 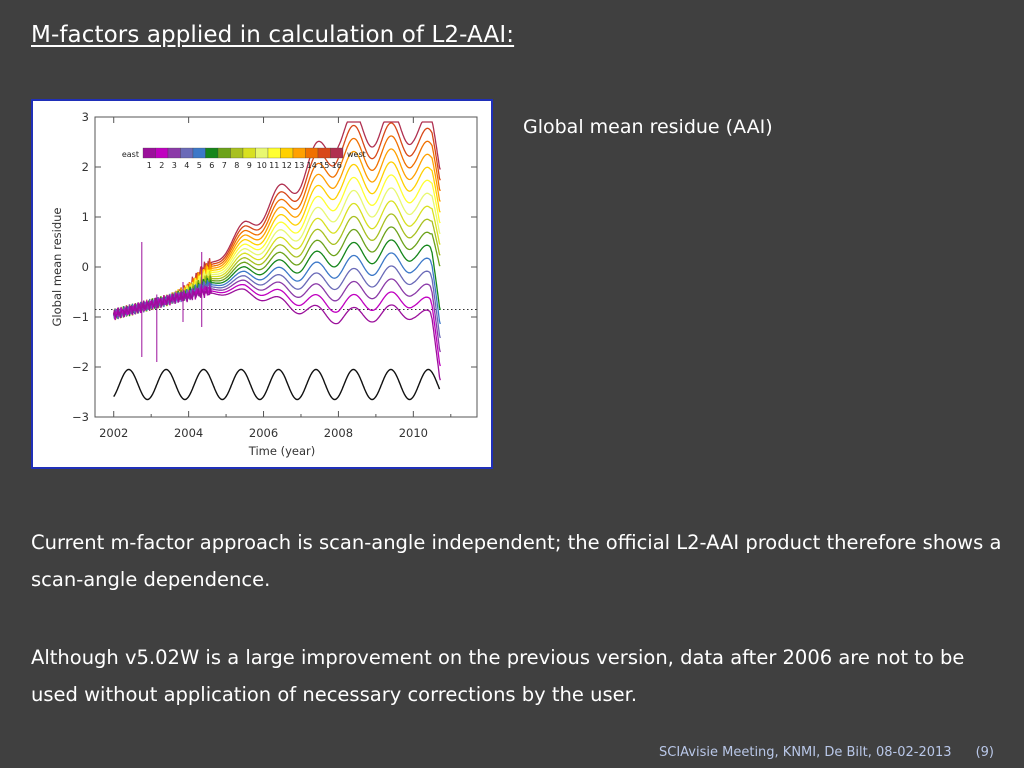 I want to click on x-tick-label: 2006, so click(x=263, y=433).